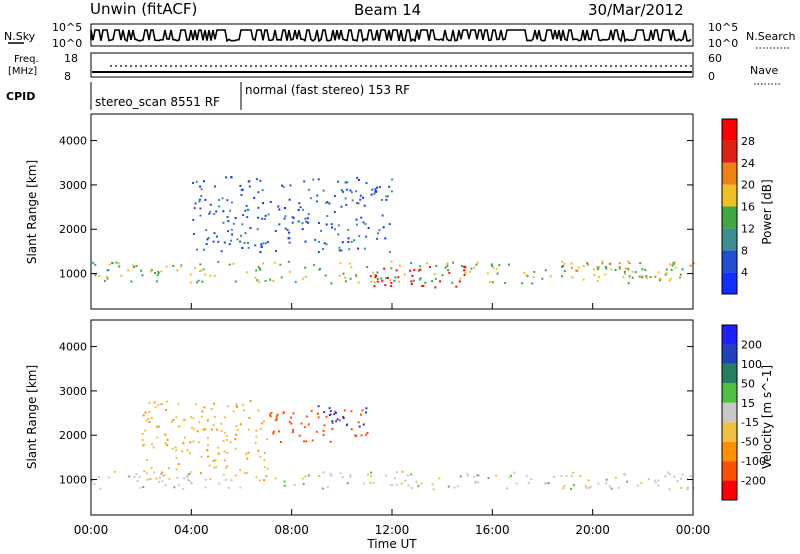 The width and height of the screenshot is (800, 554). I want to click on x-tick-label: 12:00, so click(392, 530).